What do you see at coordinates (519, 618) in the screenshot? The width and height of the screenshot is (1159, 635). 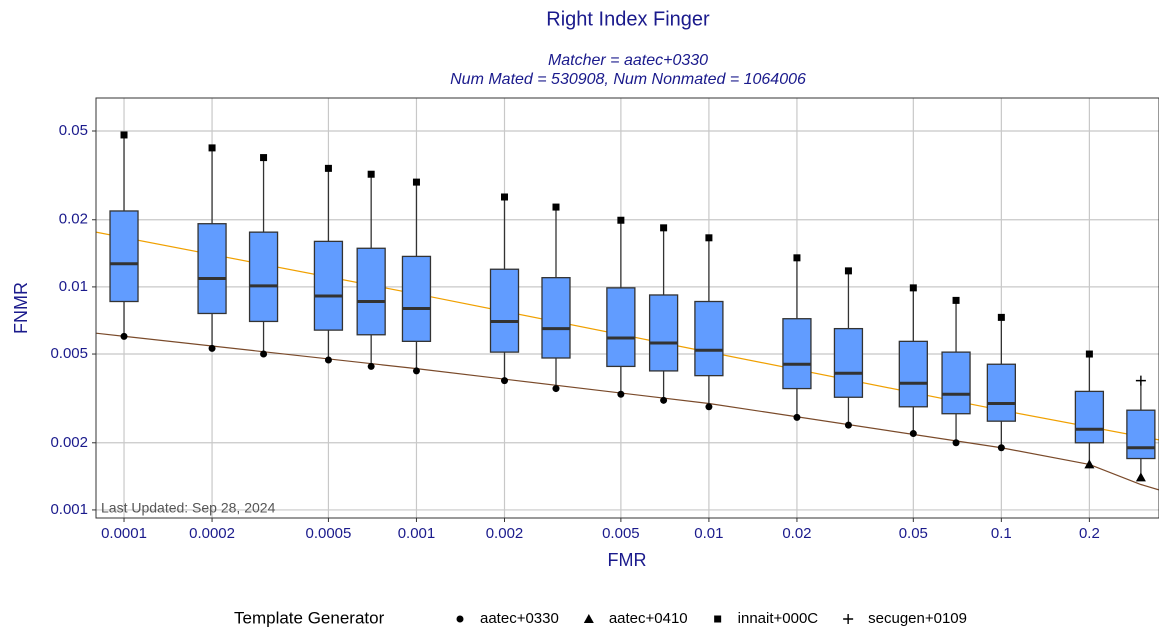 I see `legend-label: aatec+0330` at bounding box center [519, 618].